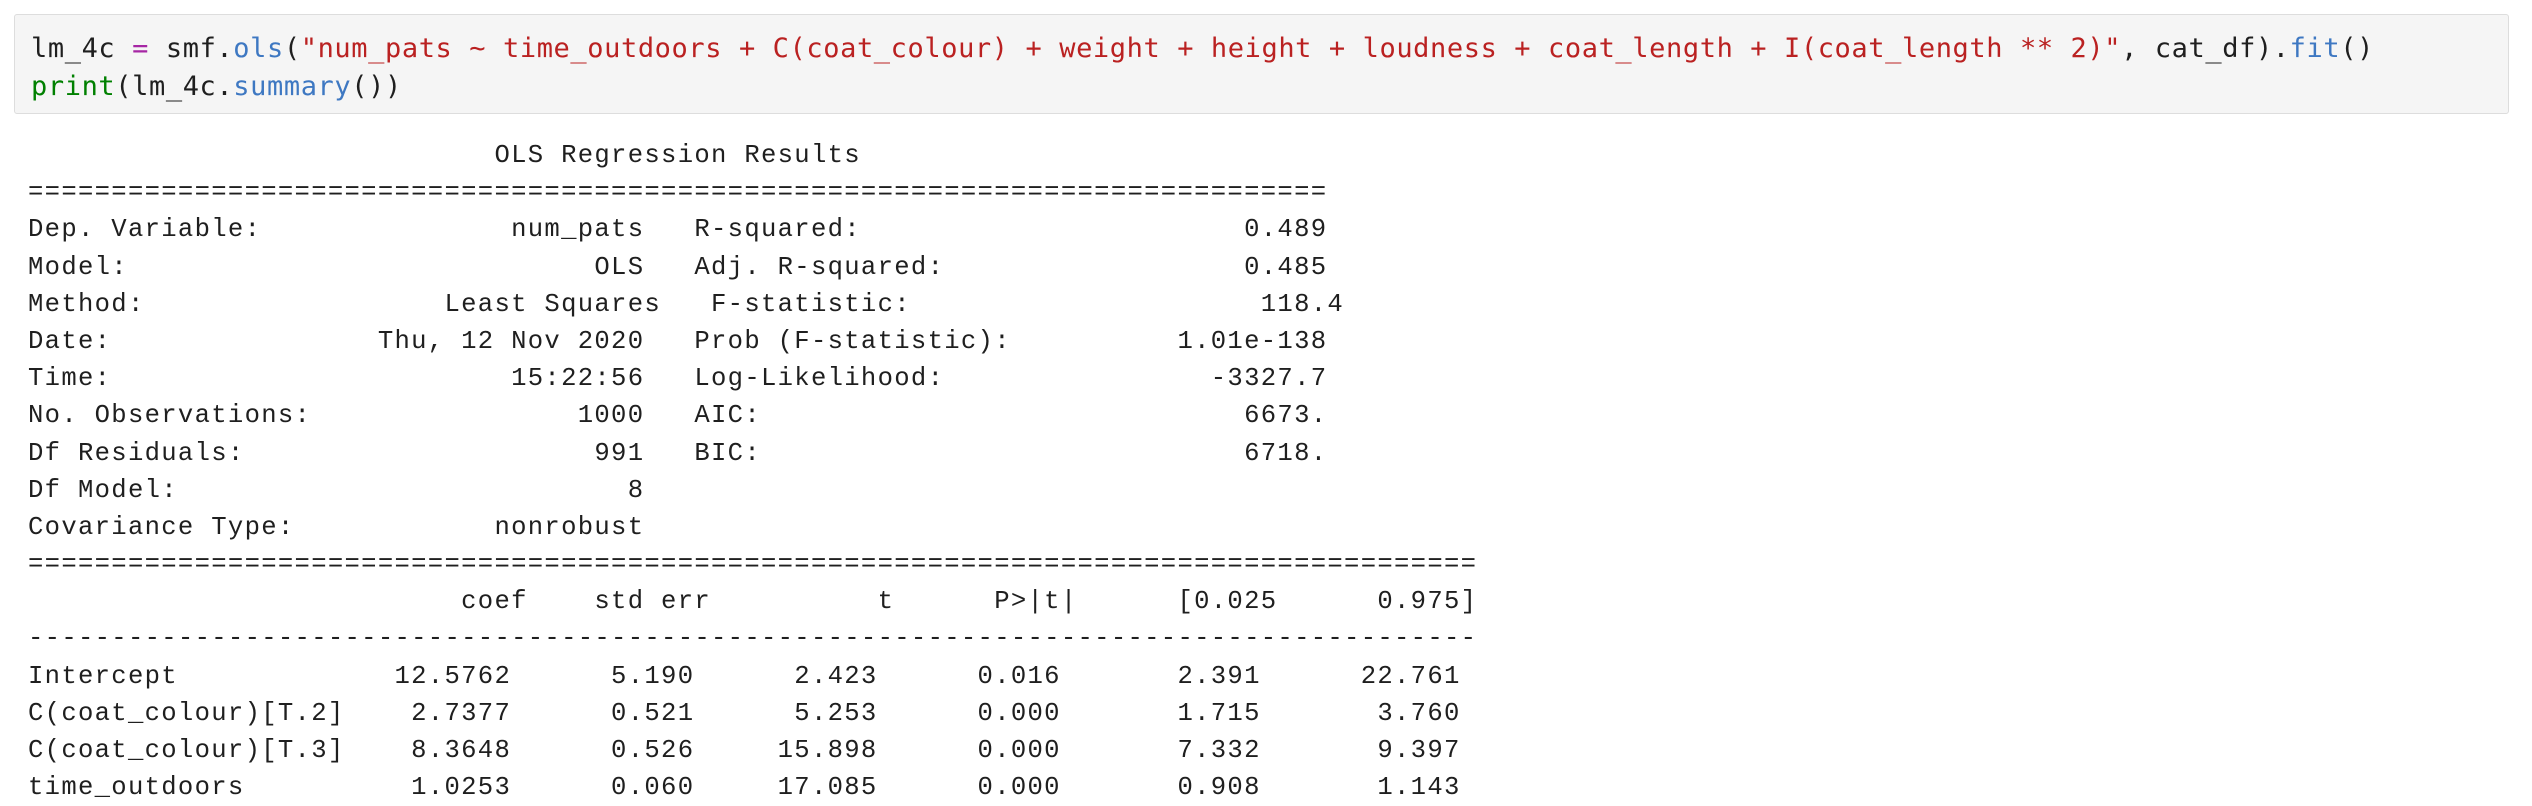 The image size is (2532, 806). I want to click on code-token: smf., so click(191, 48).